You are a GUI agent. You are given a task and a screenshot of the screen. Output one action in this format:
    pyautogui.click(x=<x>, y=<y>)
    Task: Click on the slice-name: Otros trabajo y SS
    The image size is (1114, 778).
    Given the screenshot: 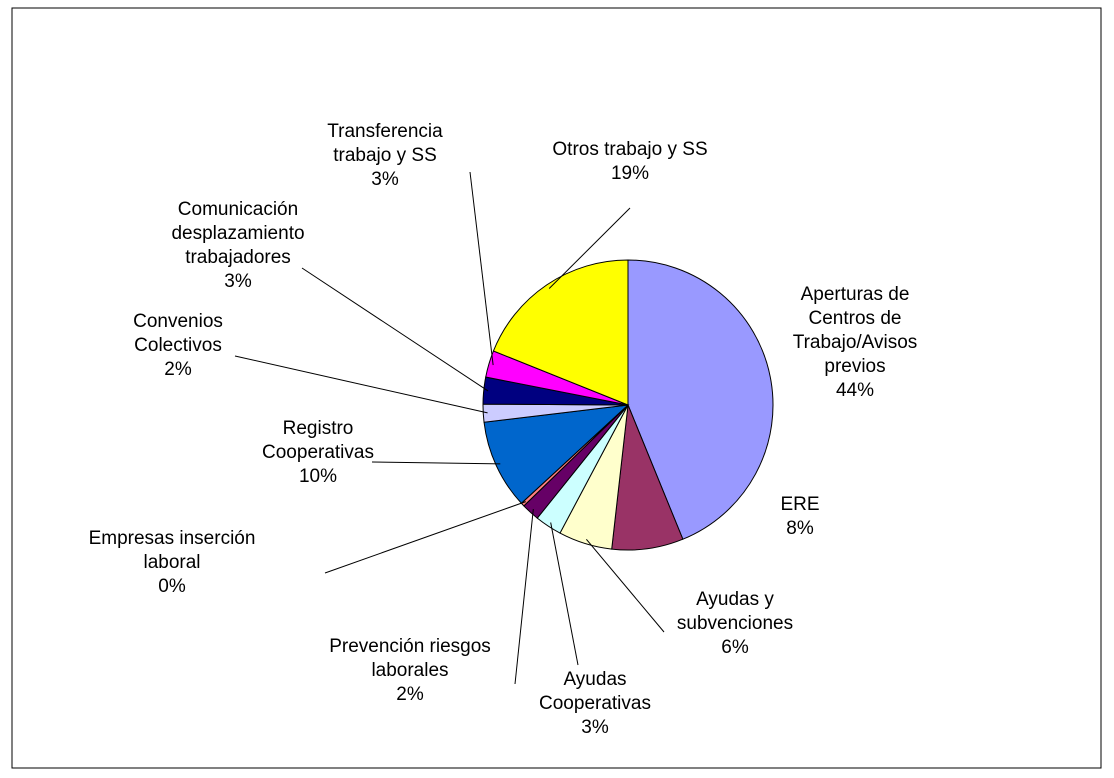 What is the action you would take?
    pyautogui.click(x=630, y=149)
    